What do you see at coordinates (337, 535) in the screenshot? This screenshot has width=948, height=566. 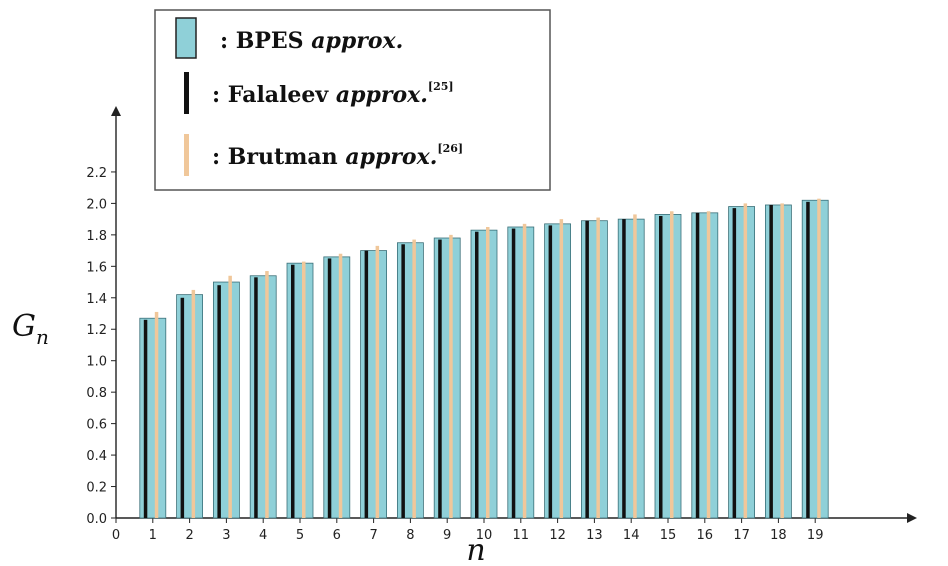 I see `x-tick-label: 6` at bounding box center [337, 535].